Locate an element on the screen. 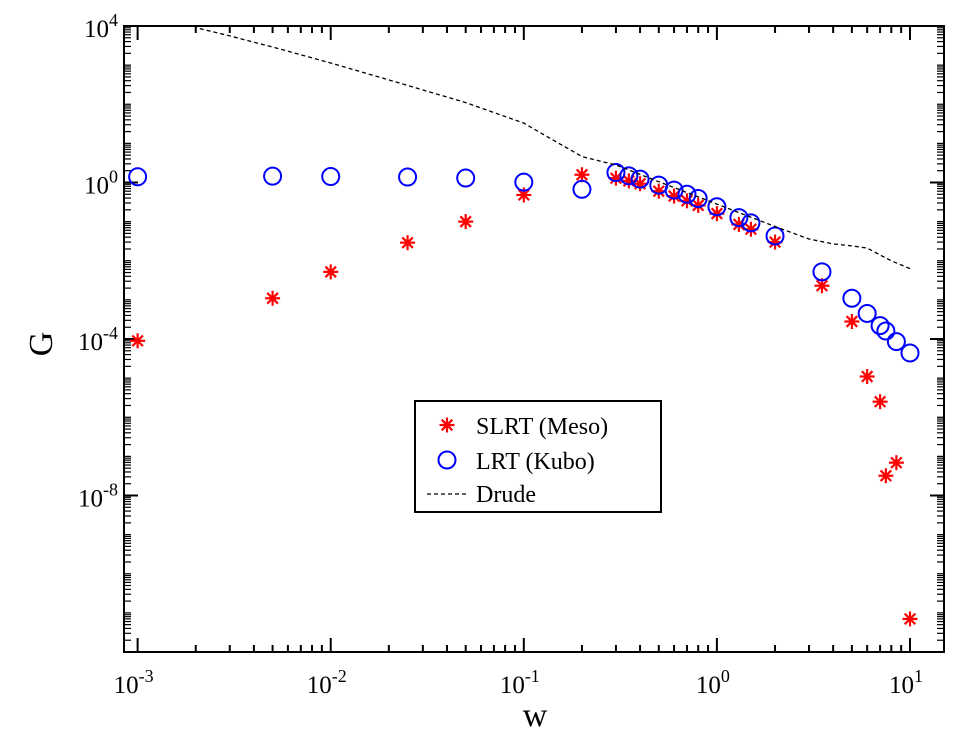 This screenshot has height=732, width=962. y-axis-title: G is located at coordinates (41, 344).